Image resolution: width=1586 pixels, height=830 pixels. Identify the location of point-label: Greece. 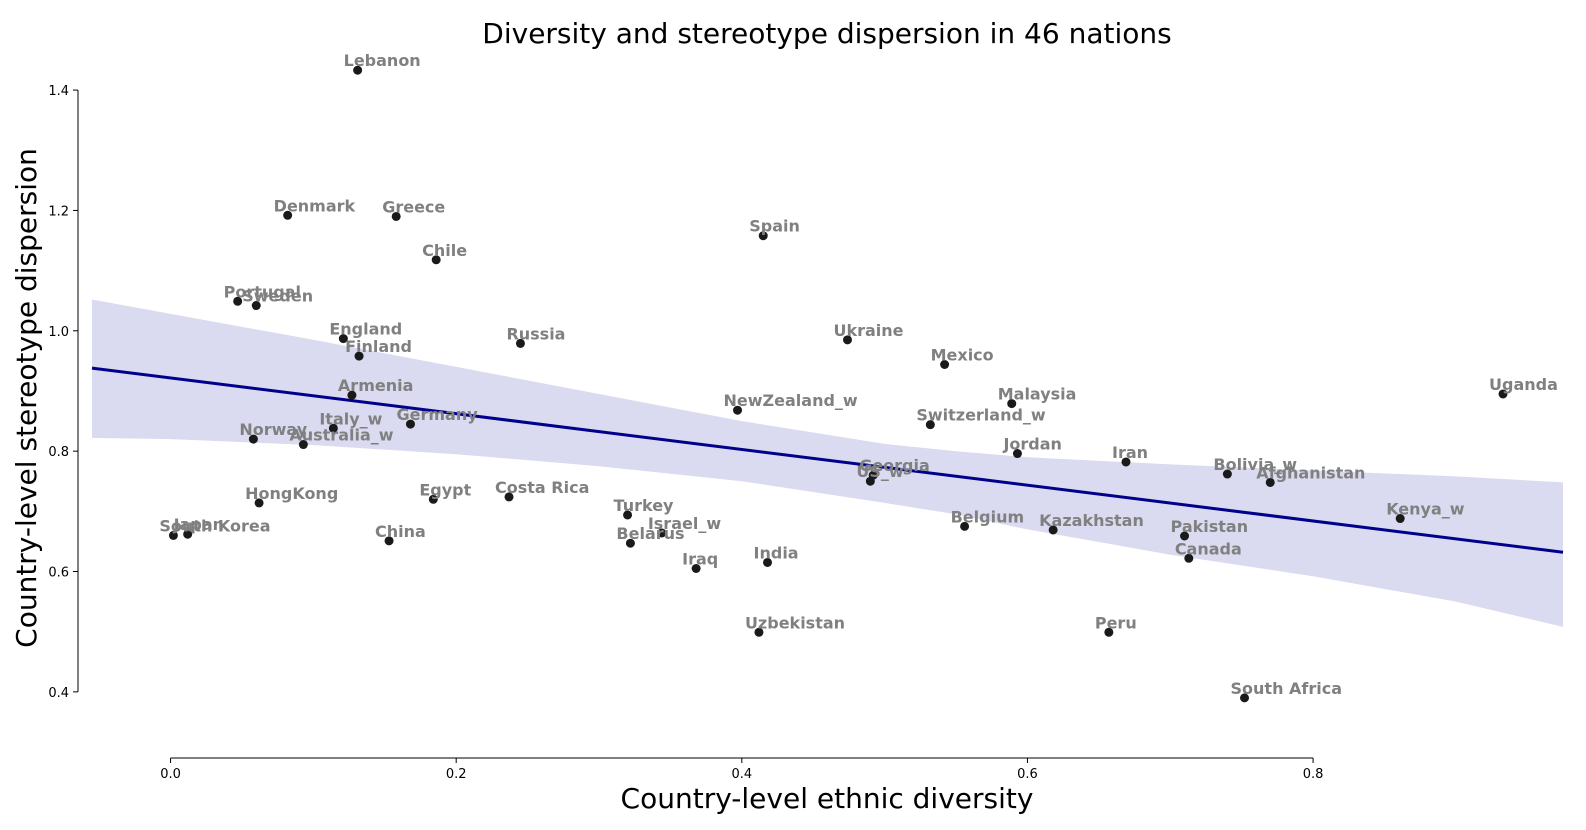
(413, 206).